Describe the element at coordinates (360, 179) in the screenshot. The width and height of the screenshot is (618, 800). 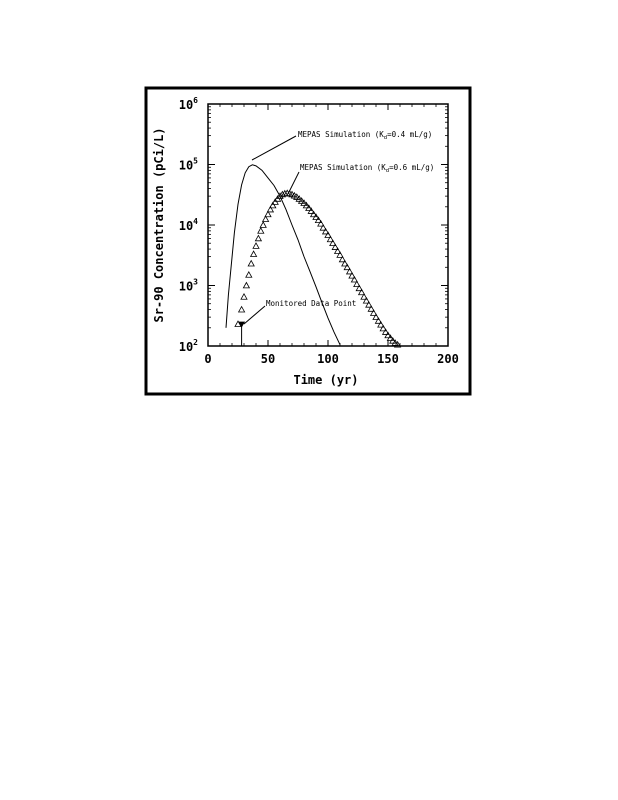
I see `annotation-kd-0-6: MEPAS Simulation (Kd=0.6 mL/g)` at that location.